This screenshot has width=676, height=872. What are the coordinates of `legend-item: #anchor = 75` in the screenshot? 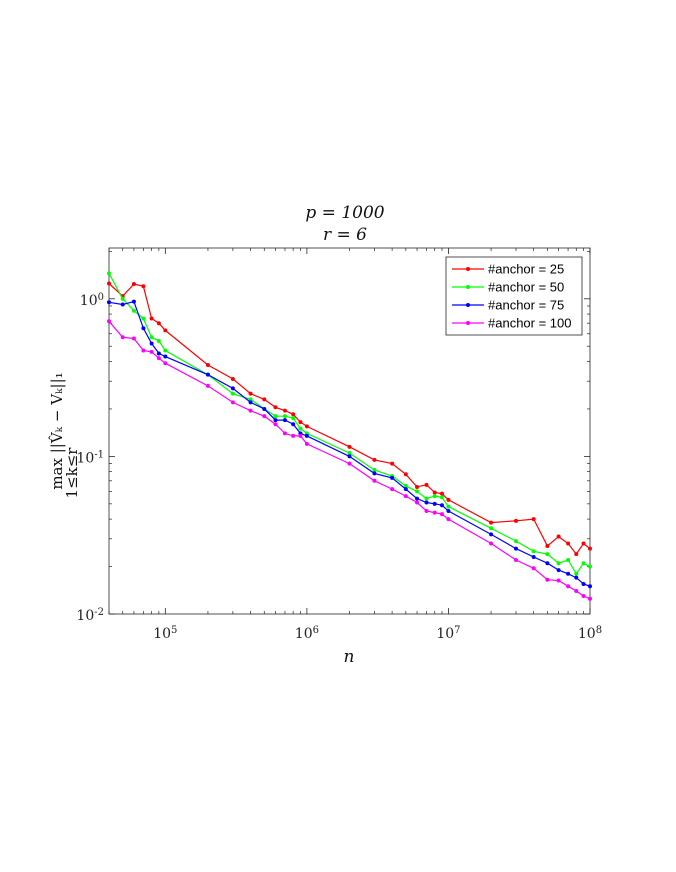 It's located at (508, 305).